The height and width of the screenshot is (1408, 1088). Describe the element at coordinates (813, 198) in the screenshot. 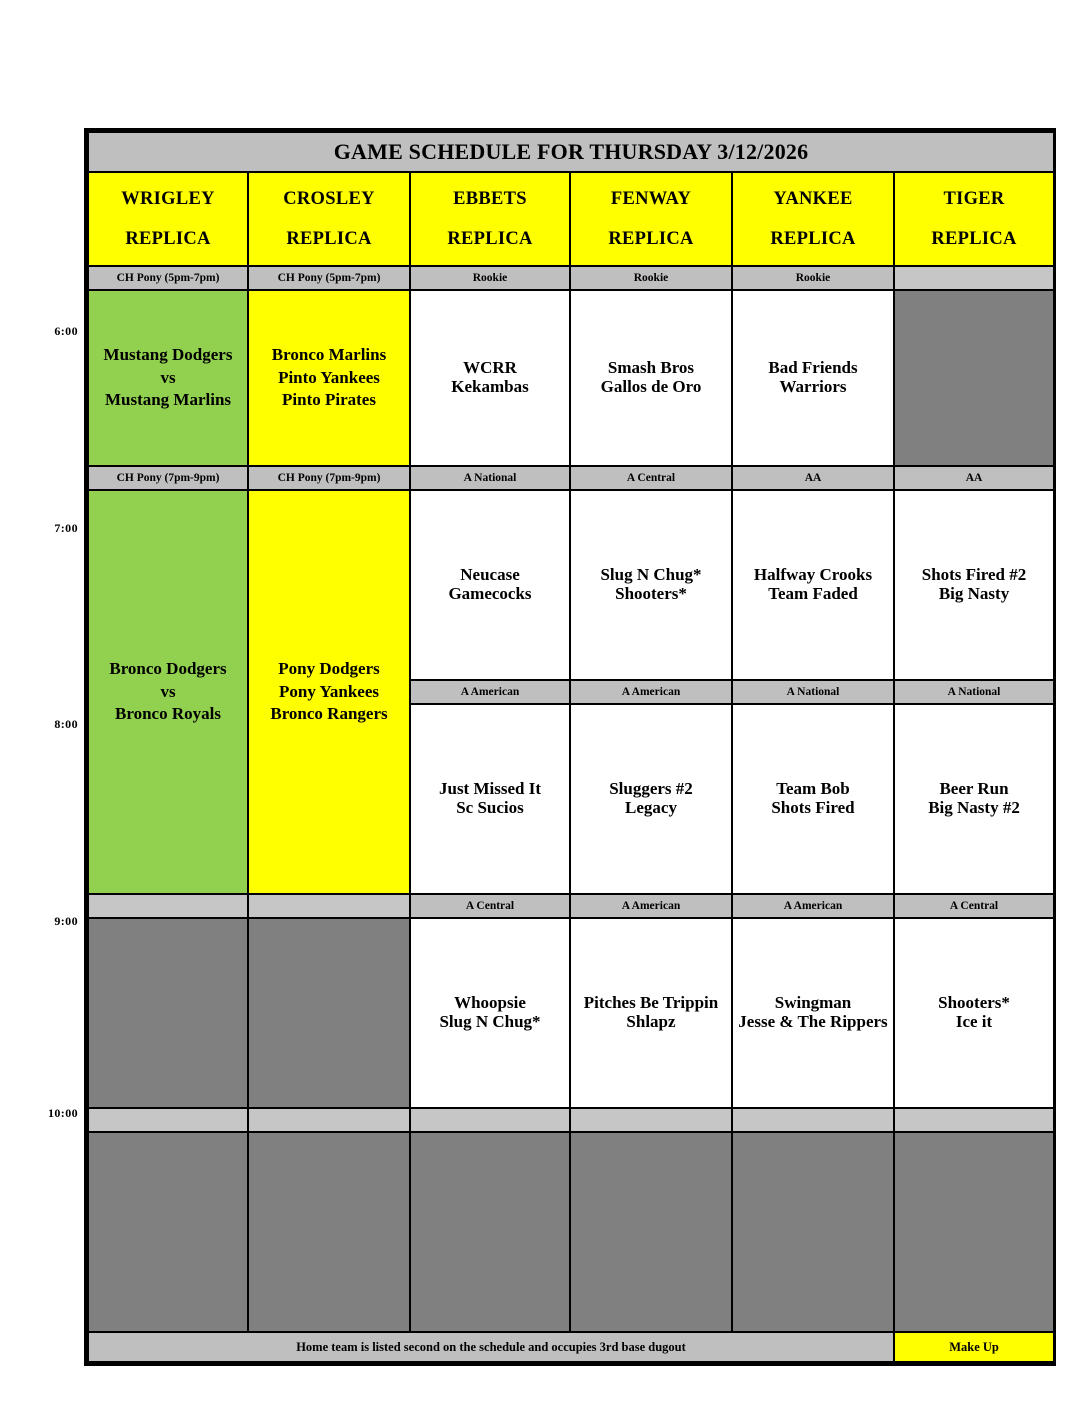

I see `field-name: YANKEE` at that location.